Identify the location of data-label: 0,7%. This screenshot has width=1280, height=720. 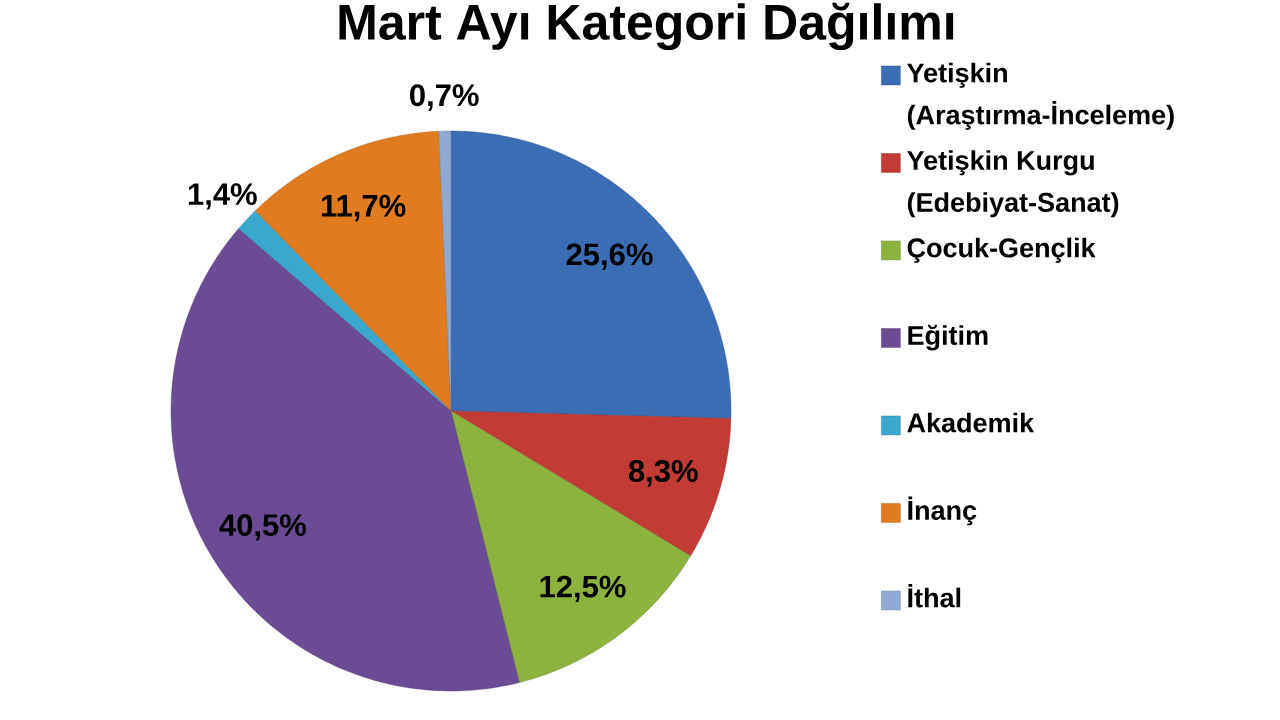
(444, 97).